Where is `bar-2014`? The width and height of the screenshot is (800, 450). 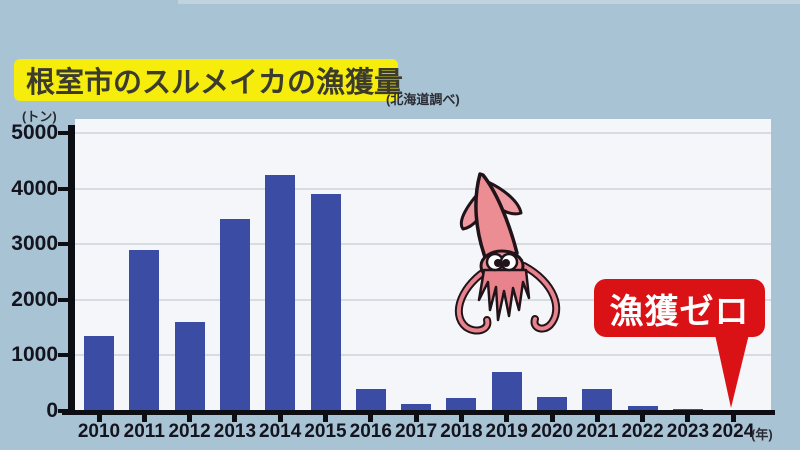
bar-2014 is located at coordinates (280, 293).